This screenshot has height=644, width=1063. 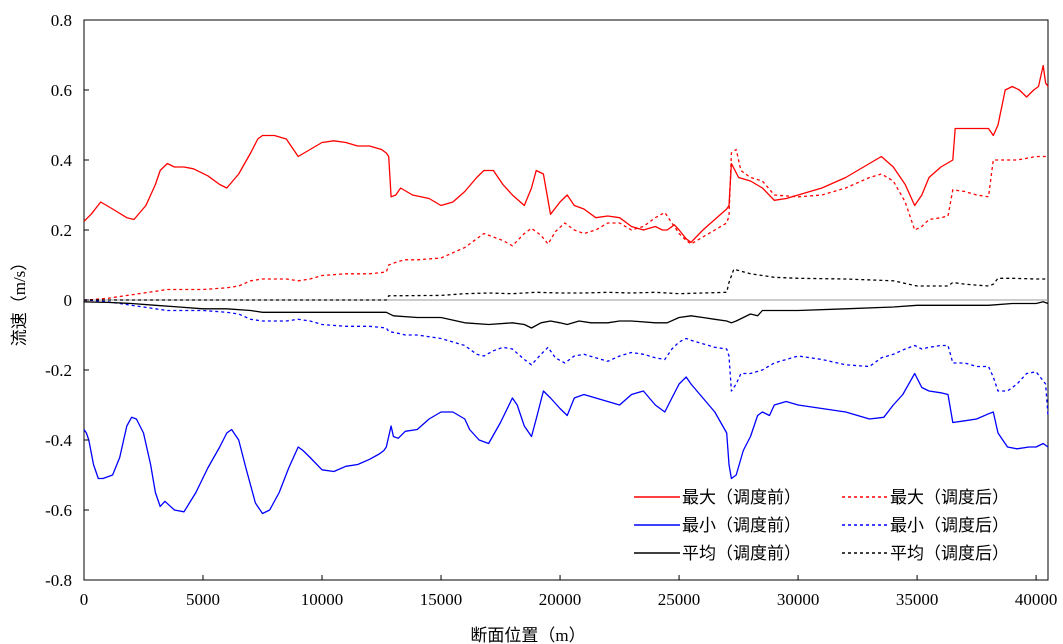 I want to click on x-tick-label: 0, so click(x=84, y=599).